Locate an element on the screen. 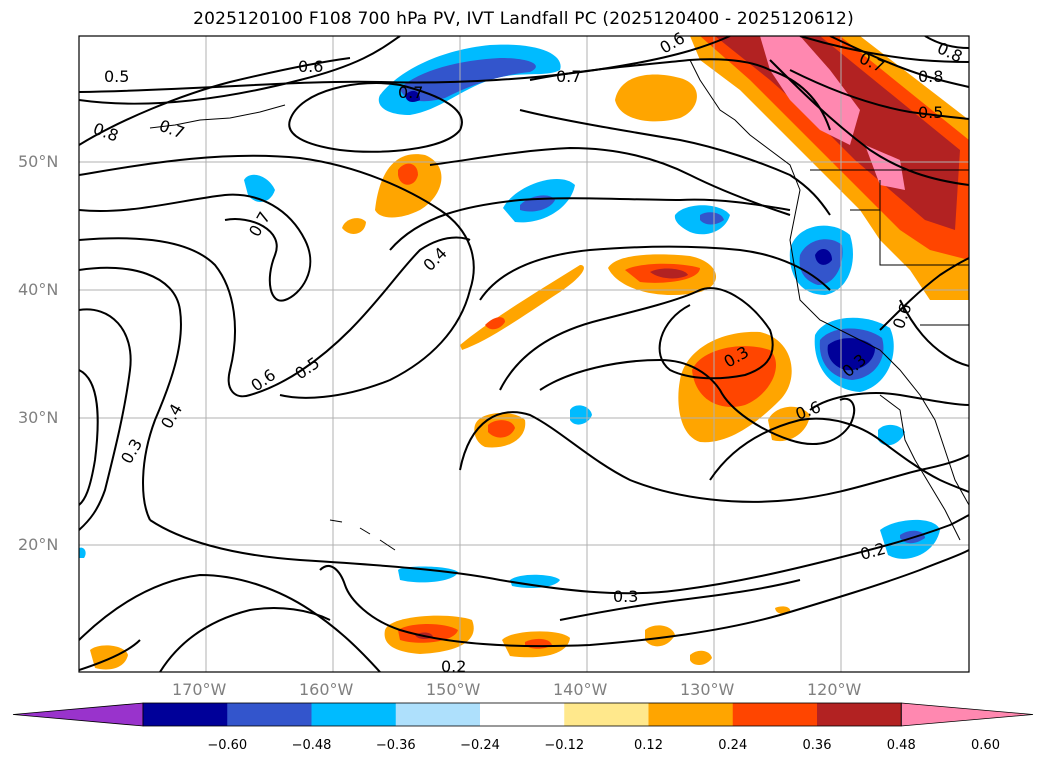 The height and width of the screenshot is (765, 1047). longitude-label: 130°W is located at coordinates (707, 689).